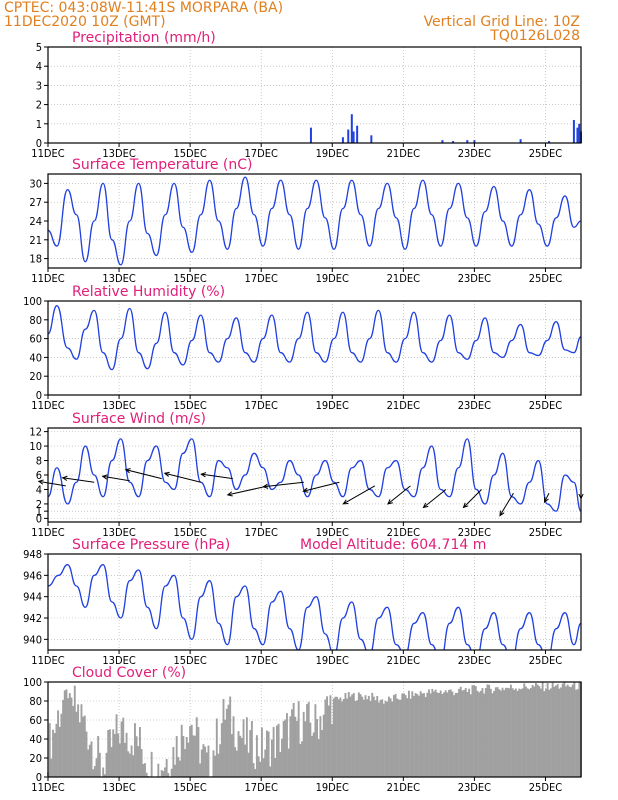  What do you see at coordinates (39, 105) in the screenshot?
I see `y-tick-label: 2` at bounding box center [39, 105].